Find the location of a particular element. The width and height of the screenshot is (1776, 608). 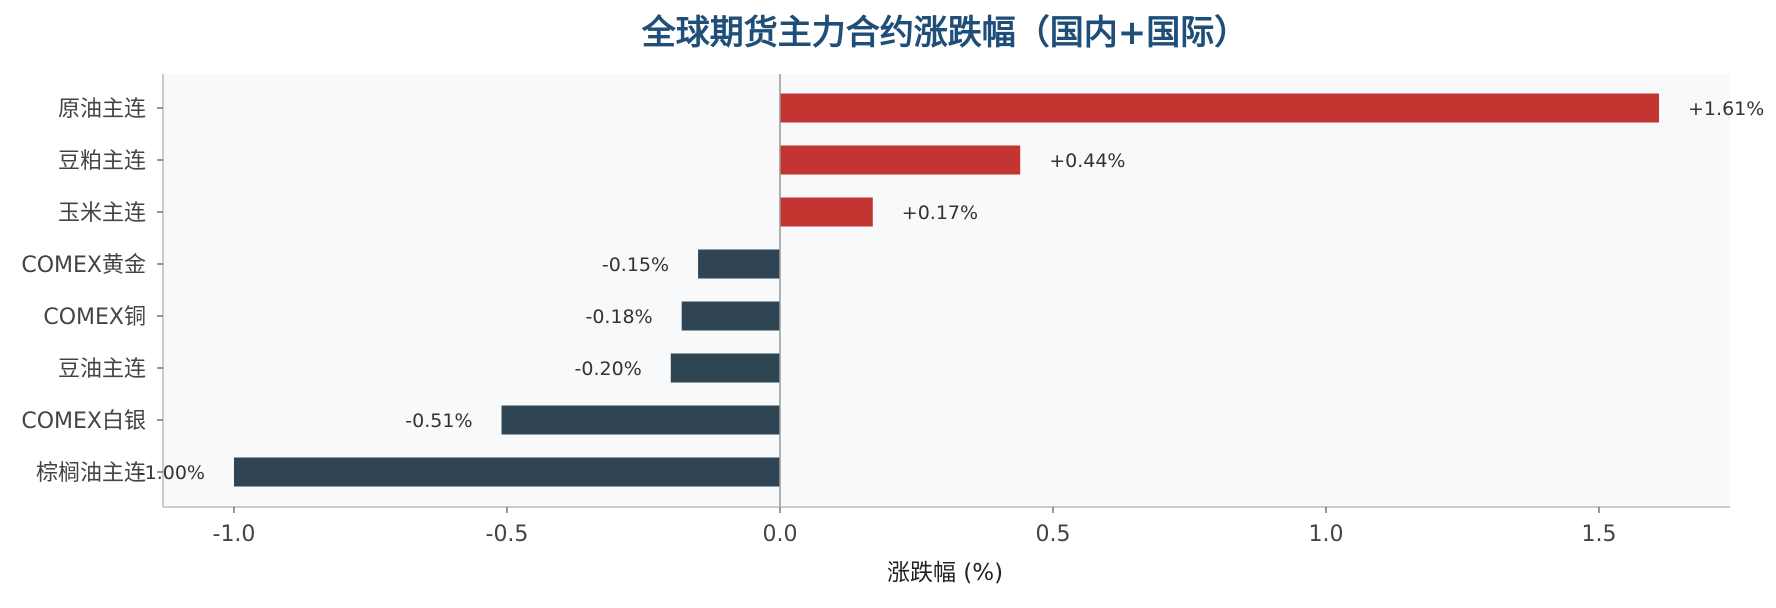

value-label: -1.00% is located at coordinates (171, 473).